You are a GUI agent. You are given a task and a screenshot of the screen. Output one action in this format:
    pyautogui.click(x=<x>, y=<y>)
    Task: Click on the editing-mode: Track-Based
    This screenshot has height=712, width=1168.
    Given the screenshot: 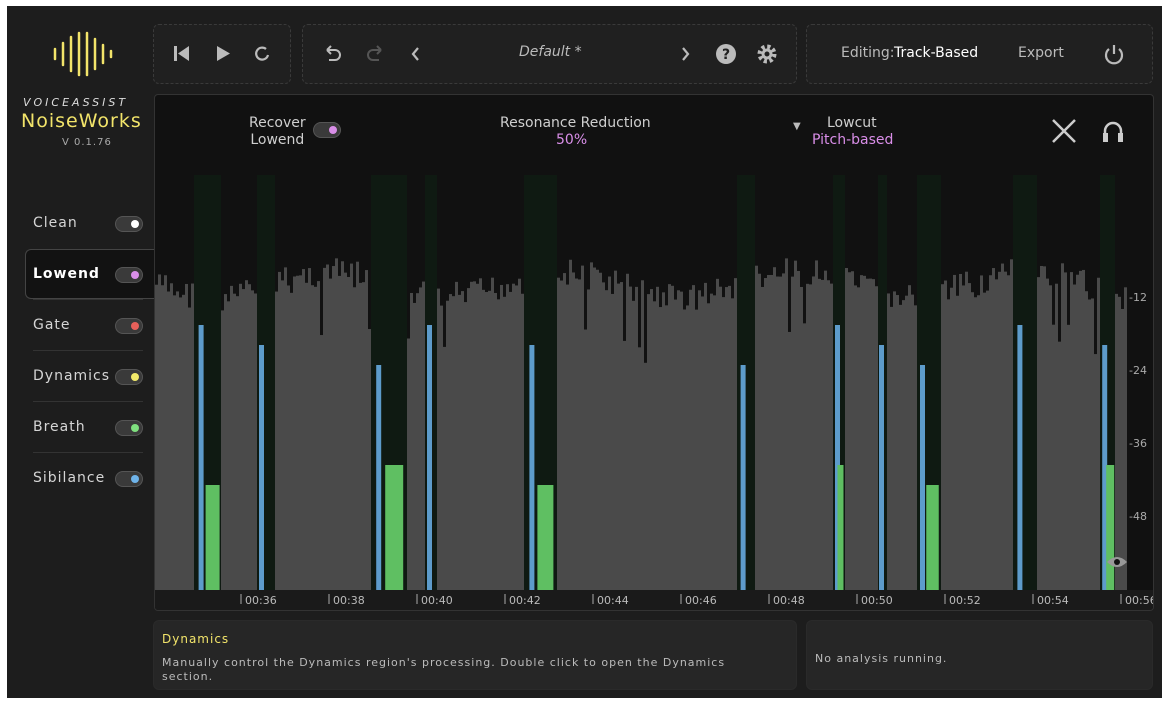 What is the action you would take?
    pyautogui.click(x=936, y=53)
    